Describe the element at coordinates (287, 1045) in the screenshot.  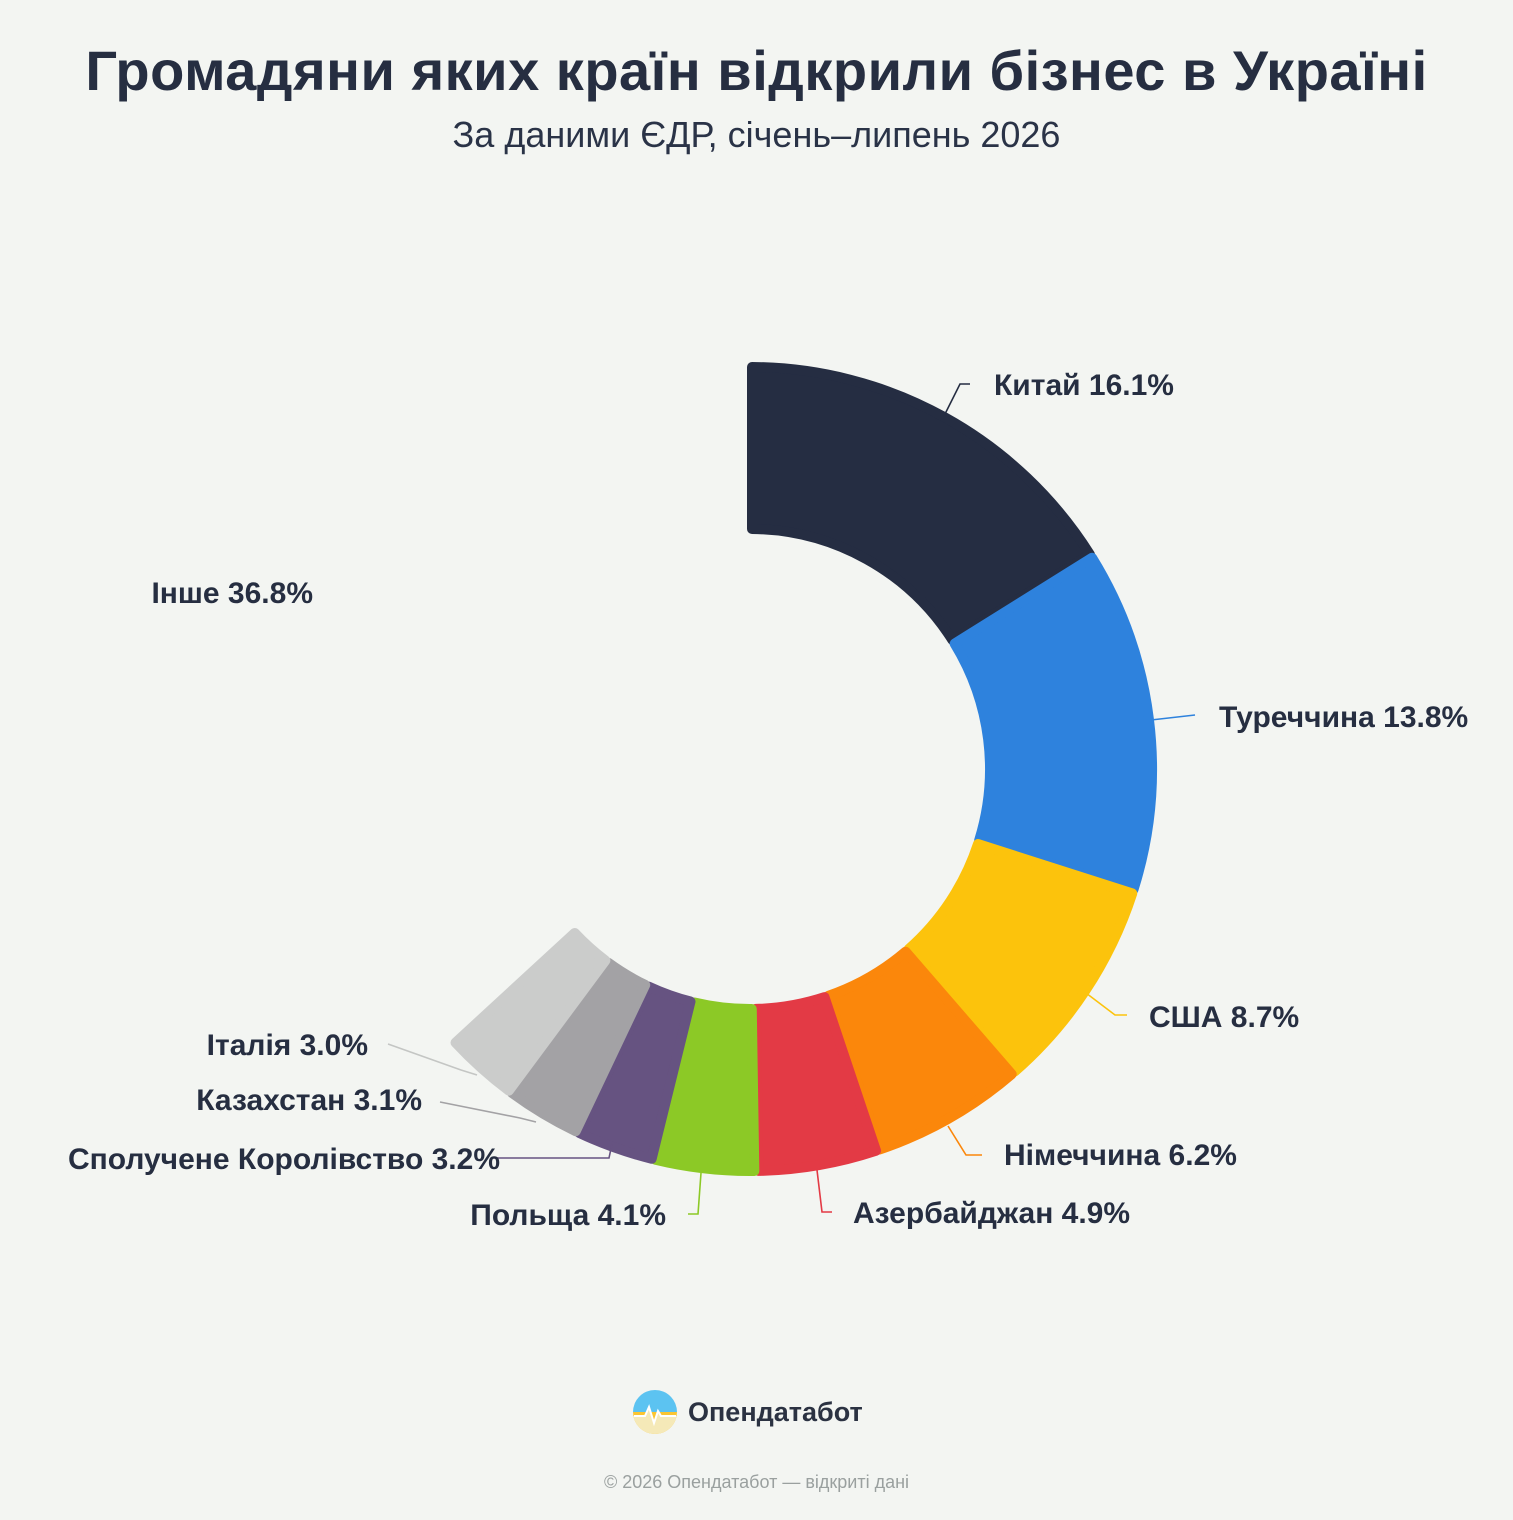
I see `label-італія: Італія 3.0%` at that location.